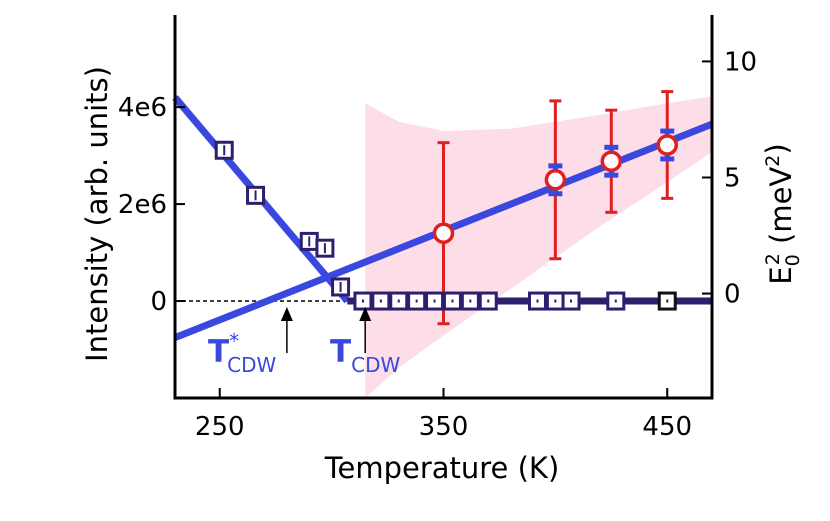 The width and height of the screenshot is (830, 521). What do you see at coordinates (781, 210) in the screenshot?
I see `y-axis-right-title-part: (meV` at bounding box center [781, 210].